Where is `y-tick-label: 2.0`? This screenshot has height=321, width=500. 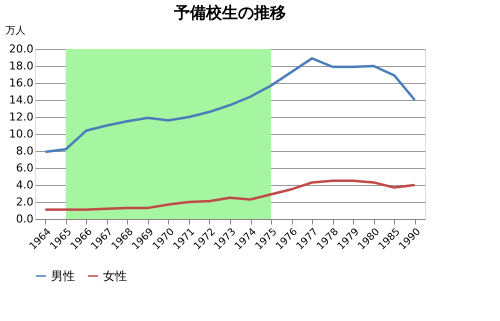 y-tick-label: 2.0 is located at coordinates (25, 202).